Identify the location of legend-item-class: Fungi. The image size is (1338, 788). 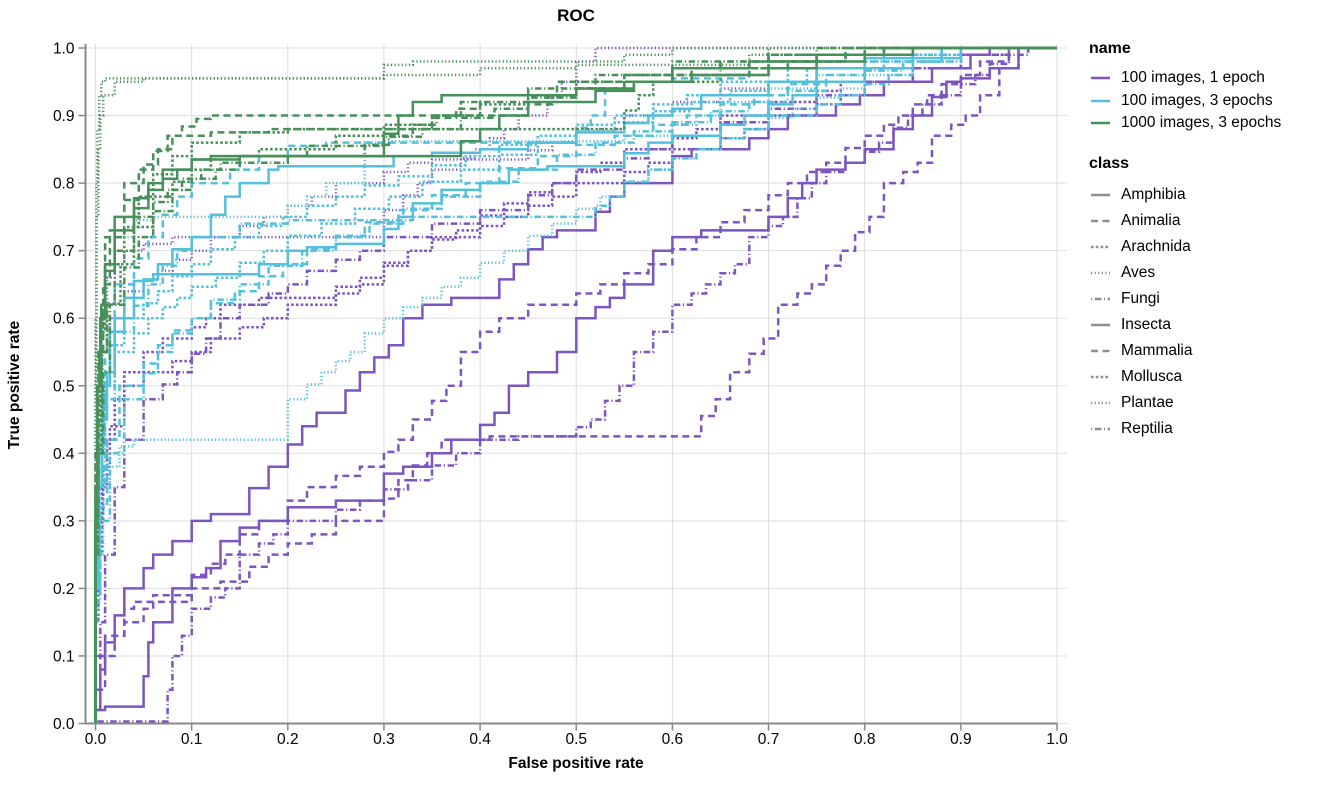
(1211, 299).